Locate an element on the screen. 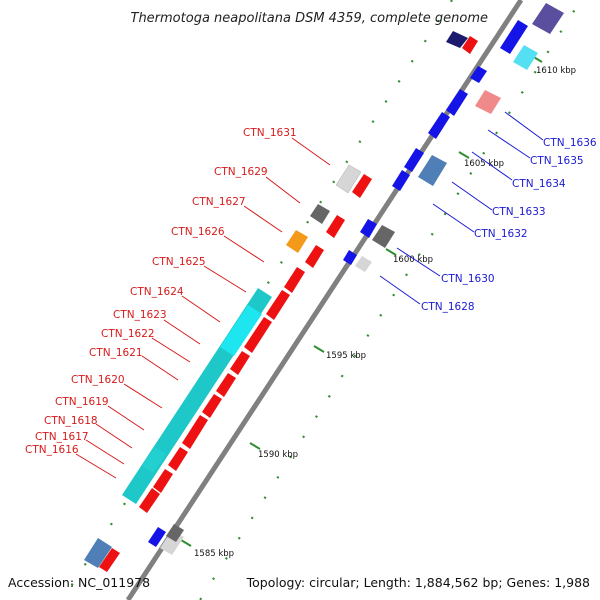 This screenshot has width=600, height=600. gene-bottom-dark is located at coordinates (175, 533).